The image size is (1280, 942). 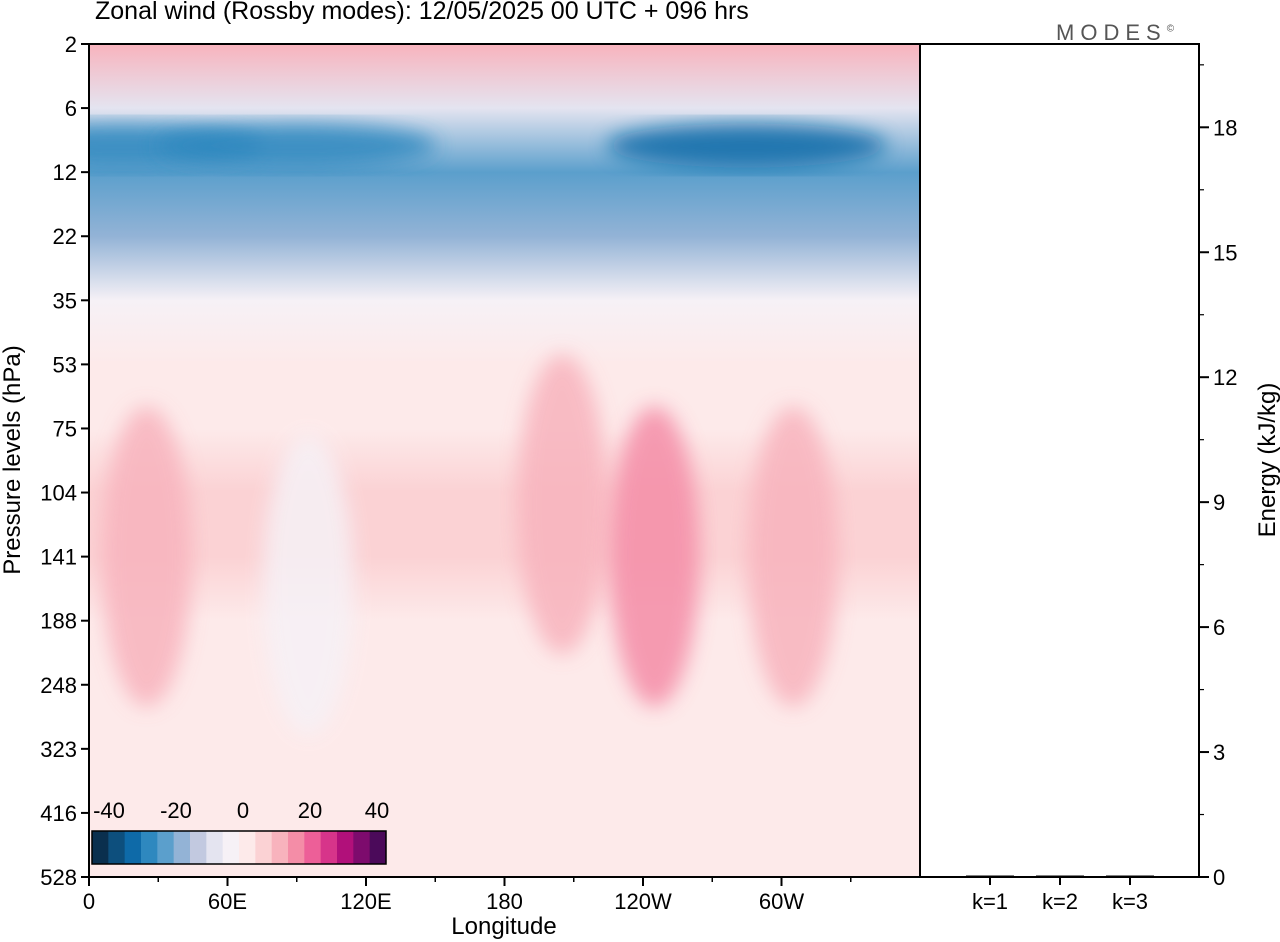 What do you see at coordinates (65, 300) in the screenshot?
I see `y-tick-label: 35` at bounding box center [65, 300].